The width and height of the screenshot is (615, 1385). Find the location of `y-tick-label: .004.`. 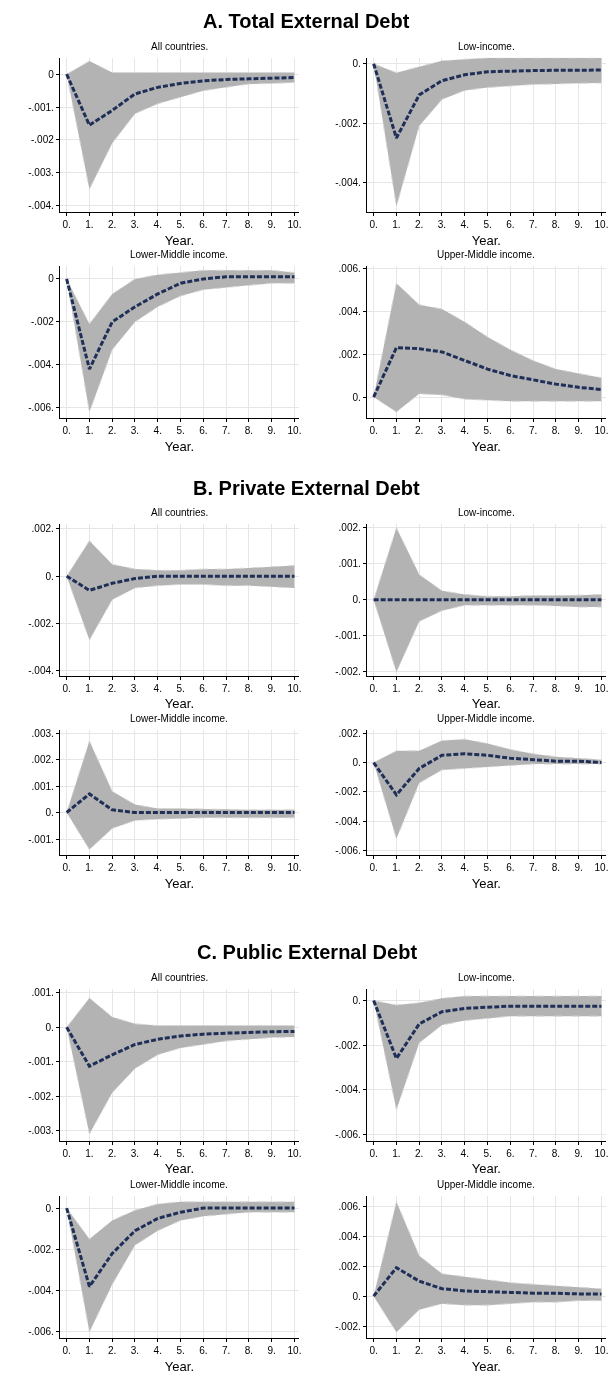

y-tick-label: .004. is located at coordinates (349, 311).